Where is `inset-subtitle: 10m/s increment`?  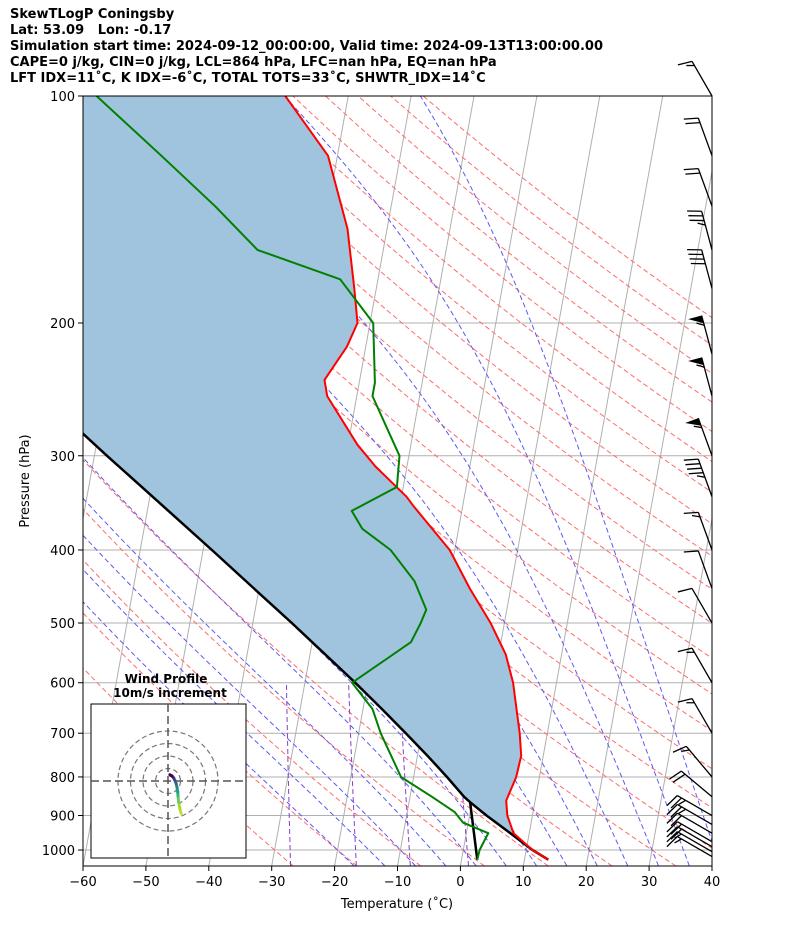
inset-subtitle: 10m/s increment is located at coordinates (170, 693).